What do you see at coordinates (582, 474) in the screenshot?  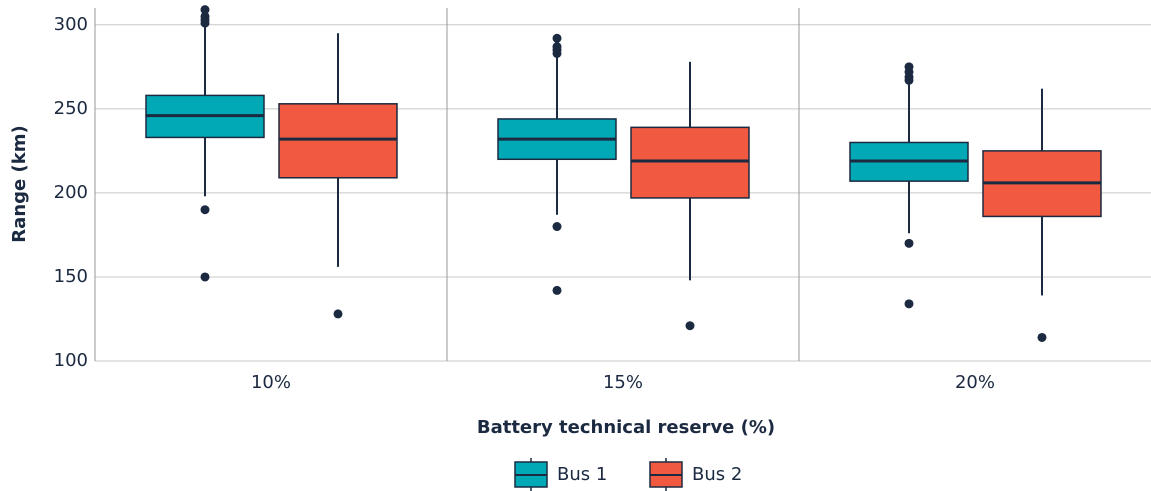 I see `legend-label: Bus 1` at bounding box center [582, 474].